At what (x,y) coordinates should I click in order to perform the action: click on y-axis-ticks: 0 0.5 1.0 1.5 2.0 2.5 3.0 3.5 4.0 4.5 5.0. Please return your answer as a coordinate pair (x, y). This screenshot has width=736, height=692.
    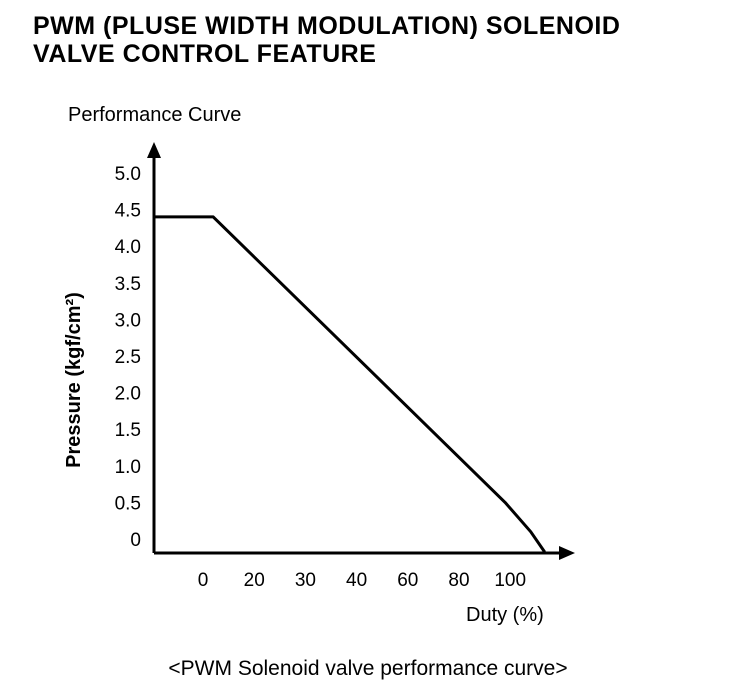
    Looking at the image, I should click on (128, 357).